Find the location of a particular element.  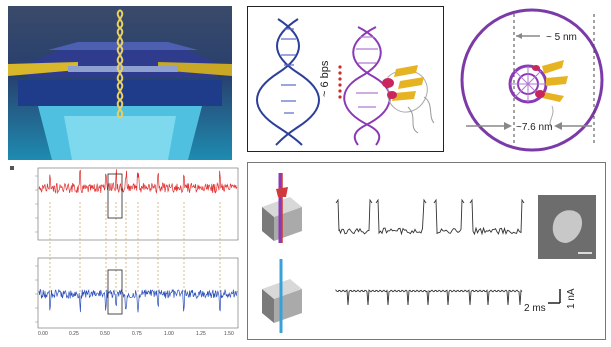

x-tick-labels: 0.00 0.25 0.50 0.75 1.00 1.25 1.50 is located at coordinates (136, 334).